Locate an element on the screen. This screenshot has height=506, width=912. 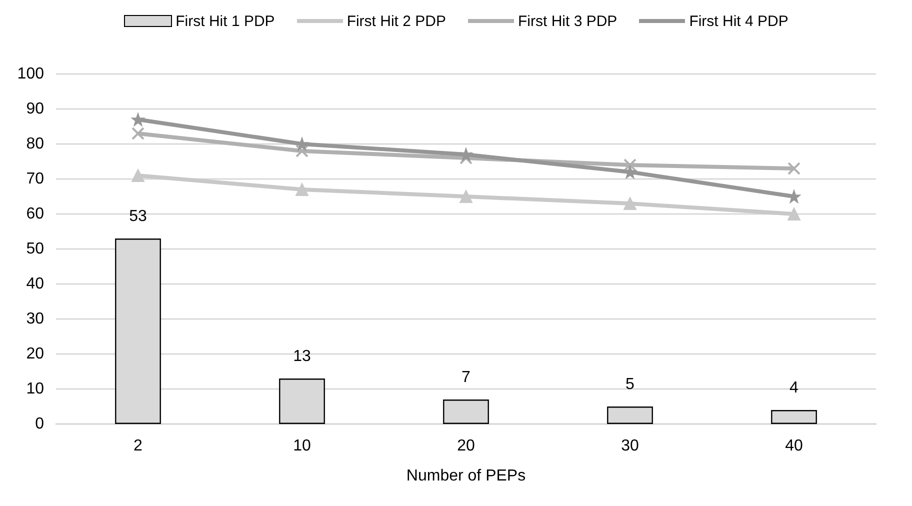
x-tick-label: 10 is located at coordinates (302, 446).